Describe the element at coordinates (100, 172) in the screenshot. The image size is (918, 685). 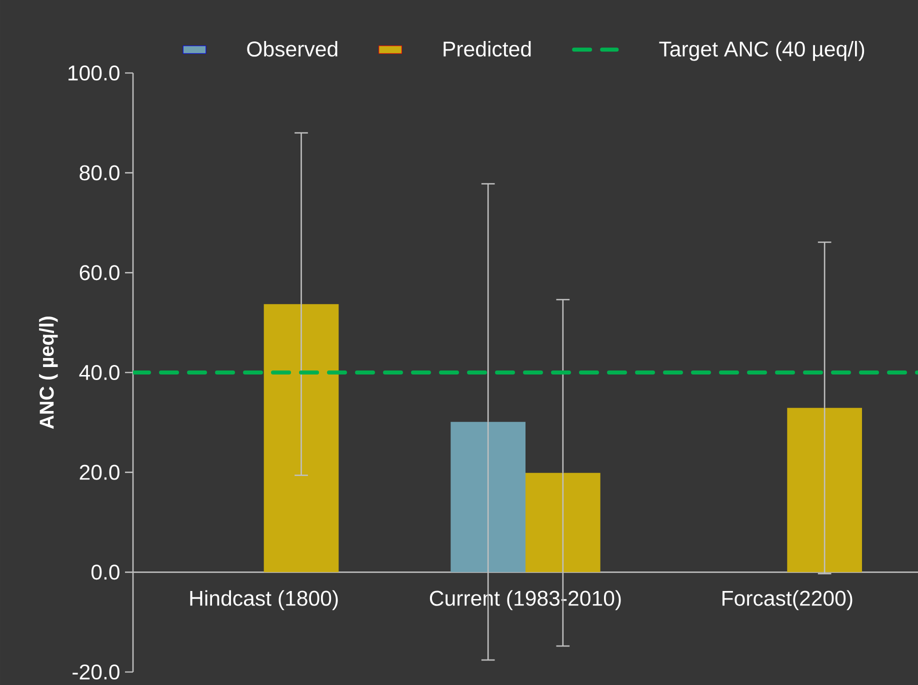
I see `y-tick-label: 80.0` at that location.